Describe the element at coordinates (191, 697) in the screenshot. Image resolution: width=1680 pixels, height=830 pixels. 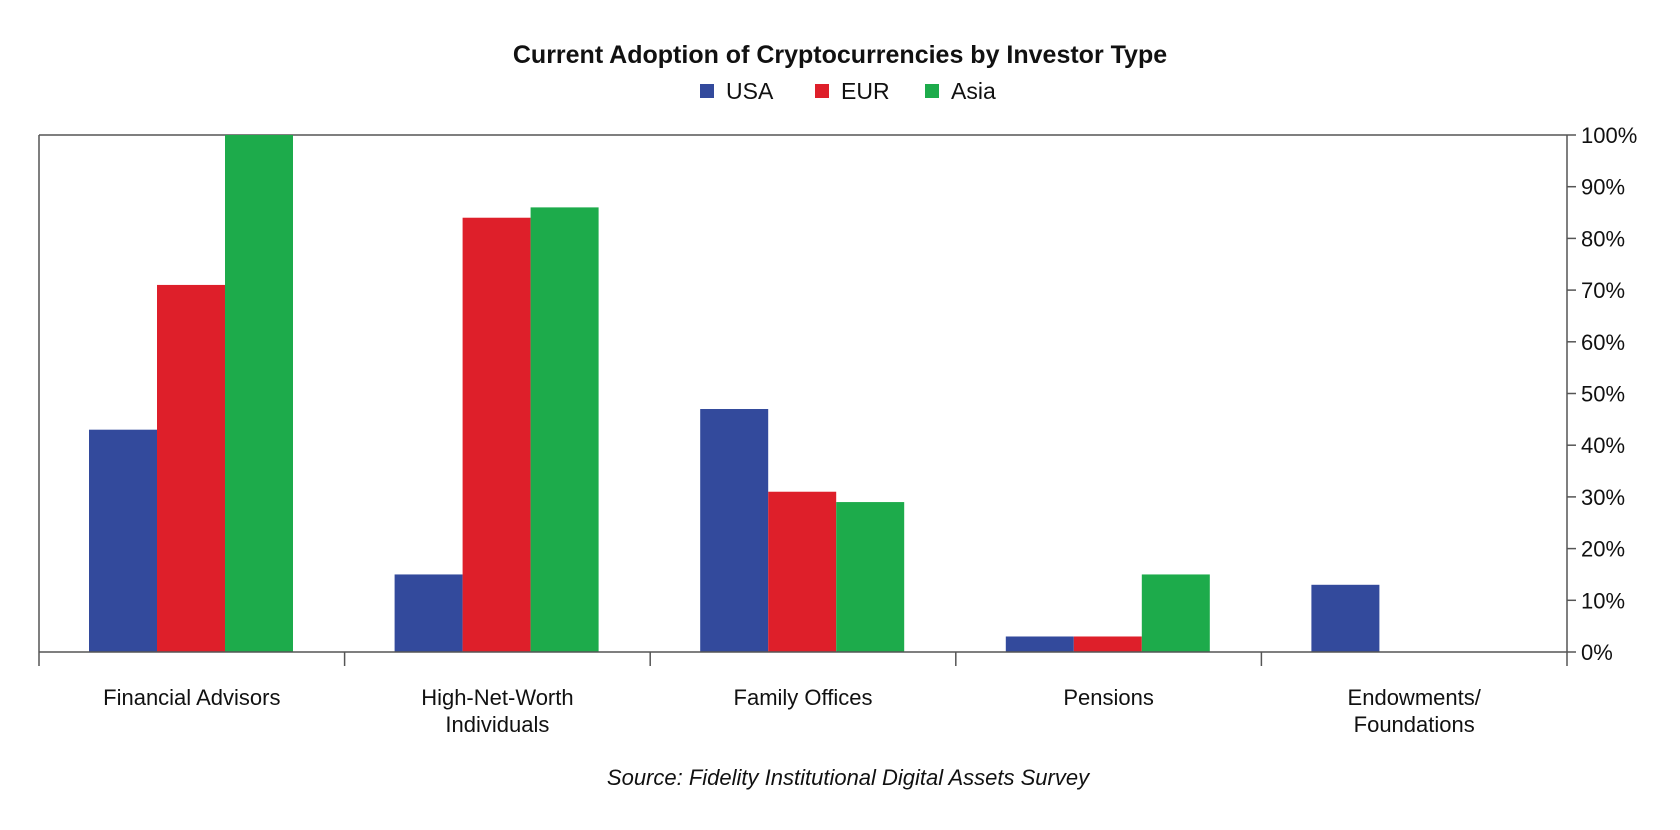
I see `category-label: Financial Advisors` at that location.